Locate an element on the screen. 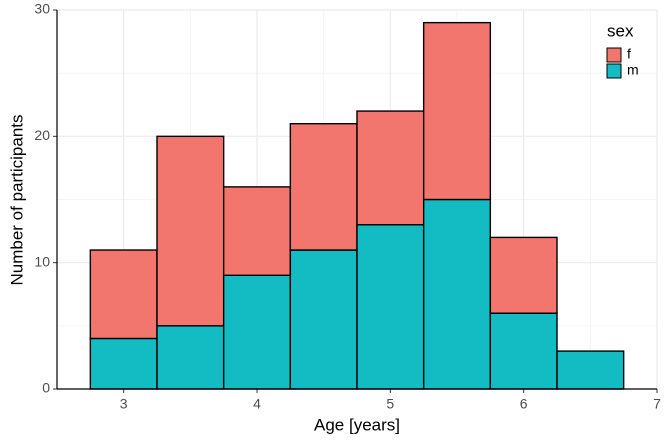  legend-label: m is located at coordinates (633, 70).